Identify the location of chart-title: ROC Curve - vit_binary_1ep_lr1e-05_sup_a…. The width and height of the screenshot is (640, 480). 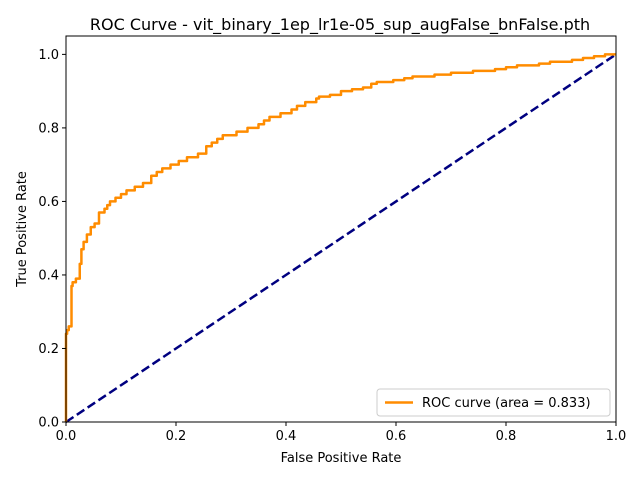
(340, 25).